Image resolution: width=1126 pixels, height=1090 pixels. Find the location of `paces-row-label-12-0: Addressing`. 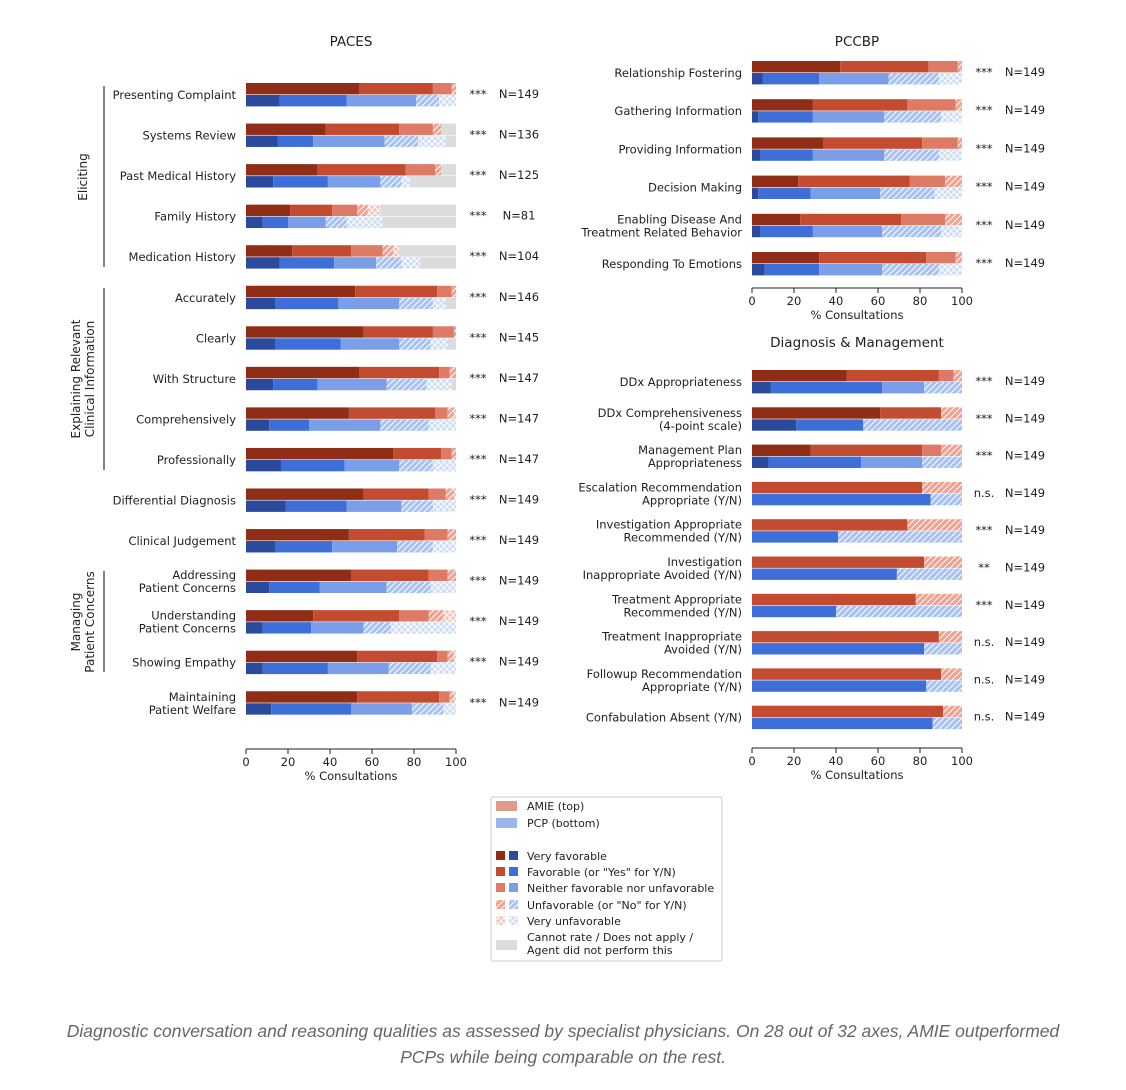

paces-row-label-12-0: Addressing is located at coordinates (204, 575).